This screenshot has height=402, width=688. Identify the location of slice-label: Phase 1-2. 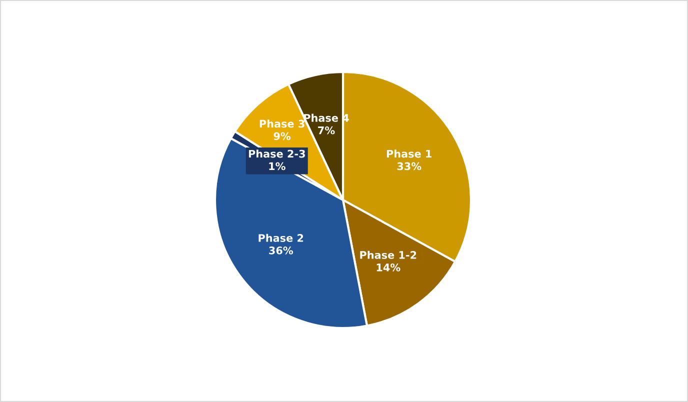
(388, 254).